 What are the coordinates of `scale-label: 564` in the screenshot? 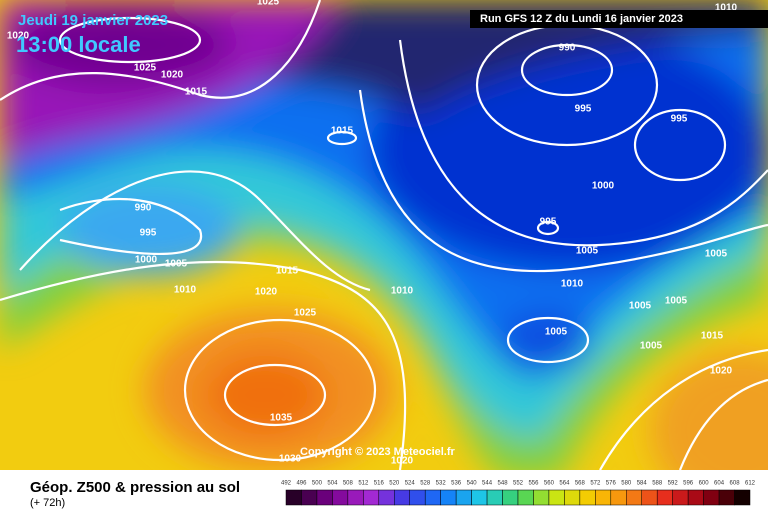 It's located at (564, 484).